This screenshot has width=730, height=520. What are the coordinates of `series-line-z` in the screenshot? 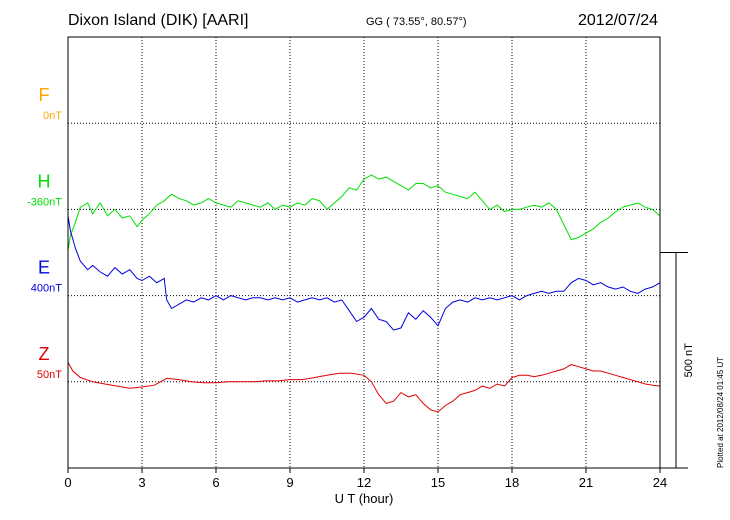 It's located at (364, 387).